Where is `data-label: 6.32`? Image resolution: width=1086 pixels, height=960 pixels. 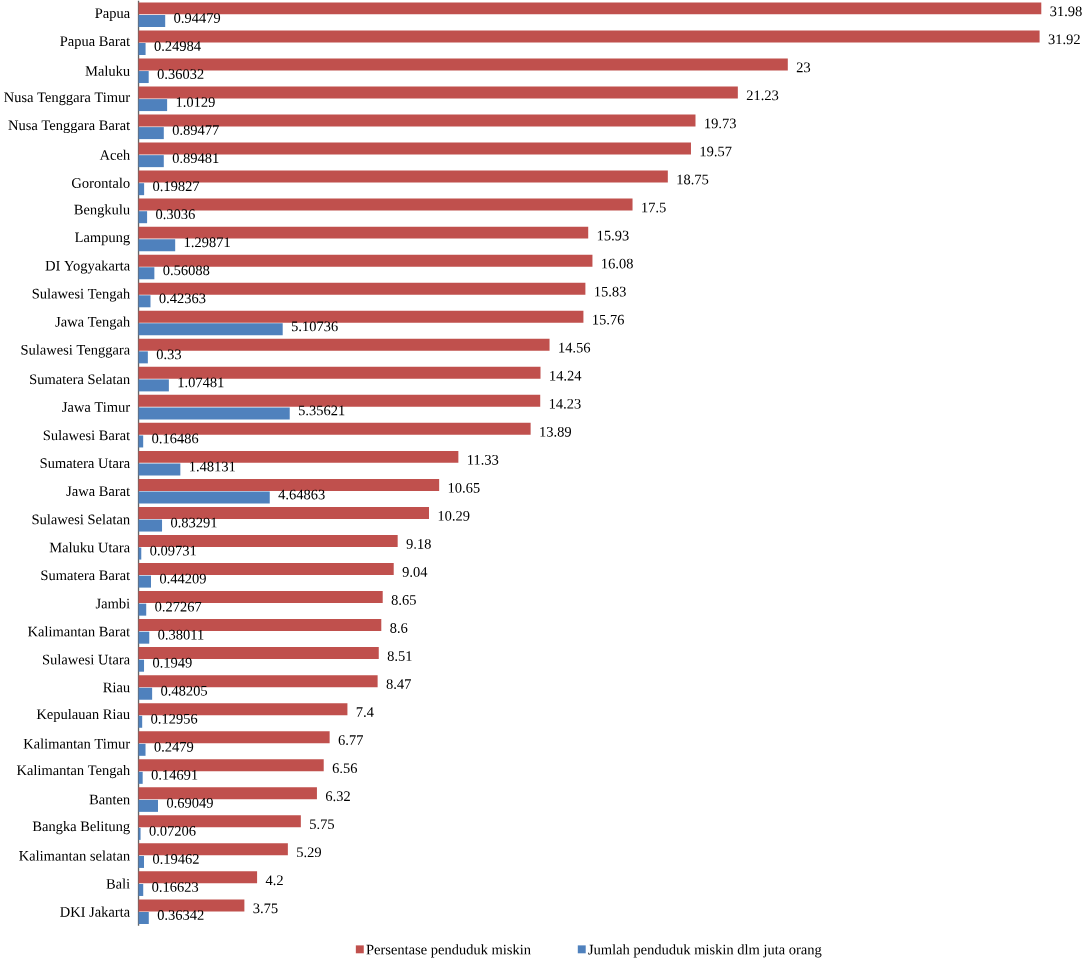 data-label: 6.32 is located at coordinates (337, 796).